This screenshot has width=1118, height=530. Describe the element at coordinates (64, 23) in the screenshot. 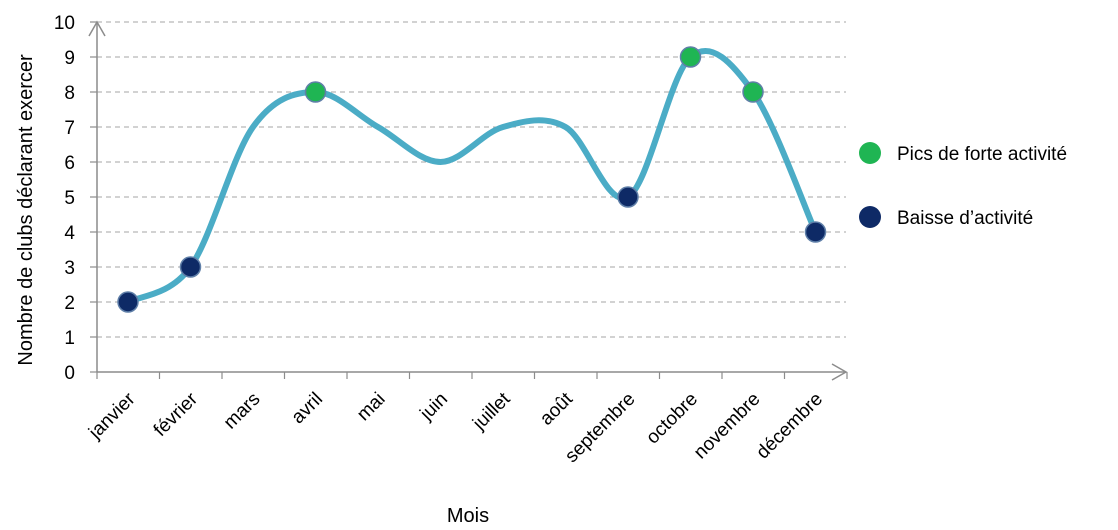

I see `y-tick-label: 10` at that location.